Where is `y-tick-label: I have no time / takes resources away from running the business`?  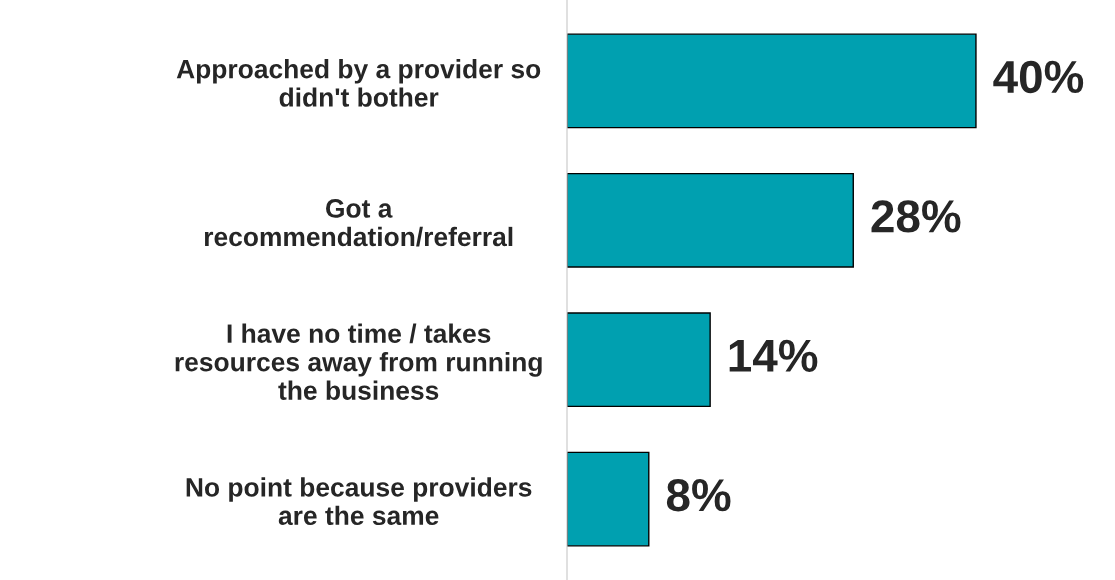
y-tick-label: I have no time / takes resources away from running the business is located at coordinates (358, 361).